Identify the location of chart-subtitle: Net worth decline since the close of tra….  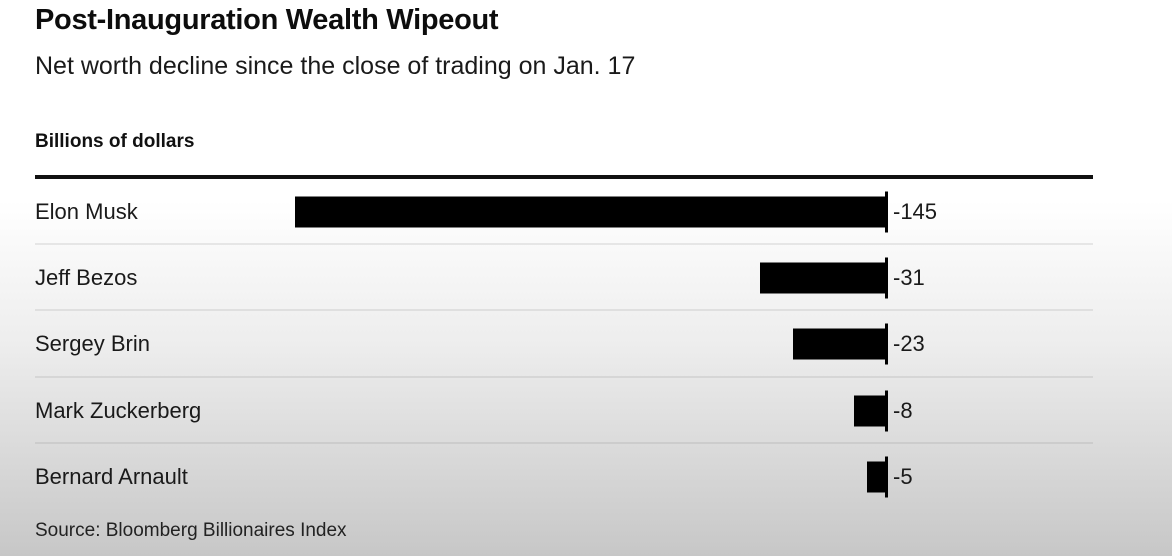
(335, 66).